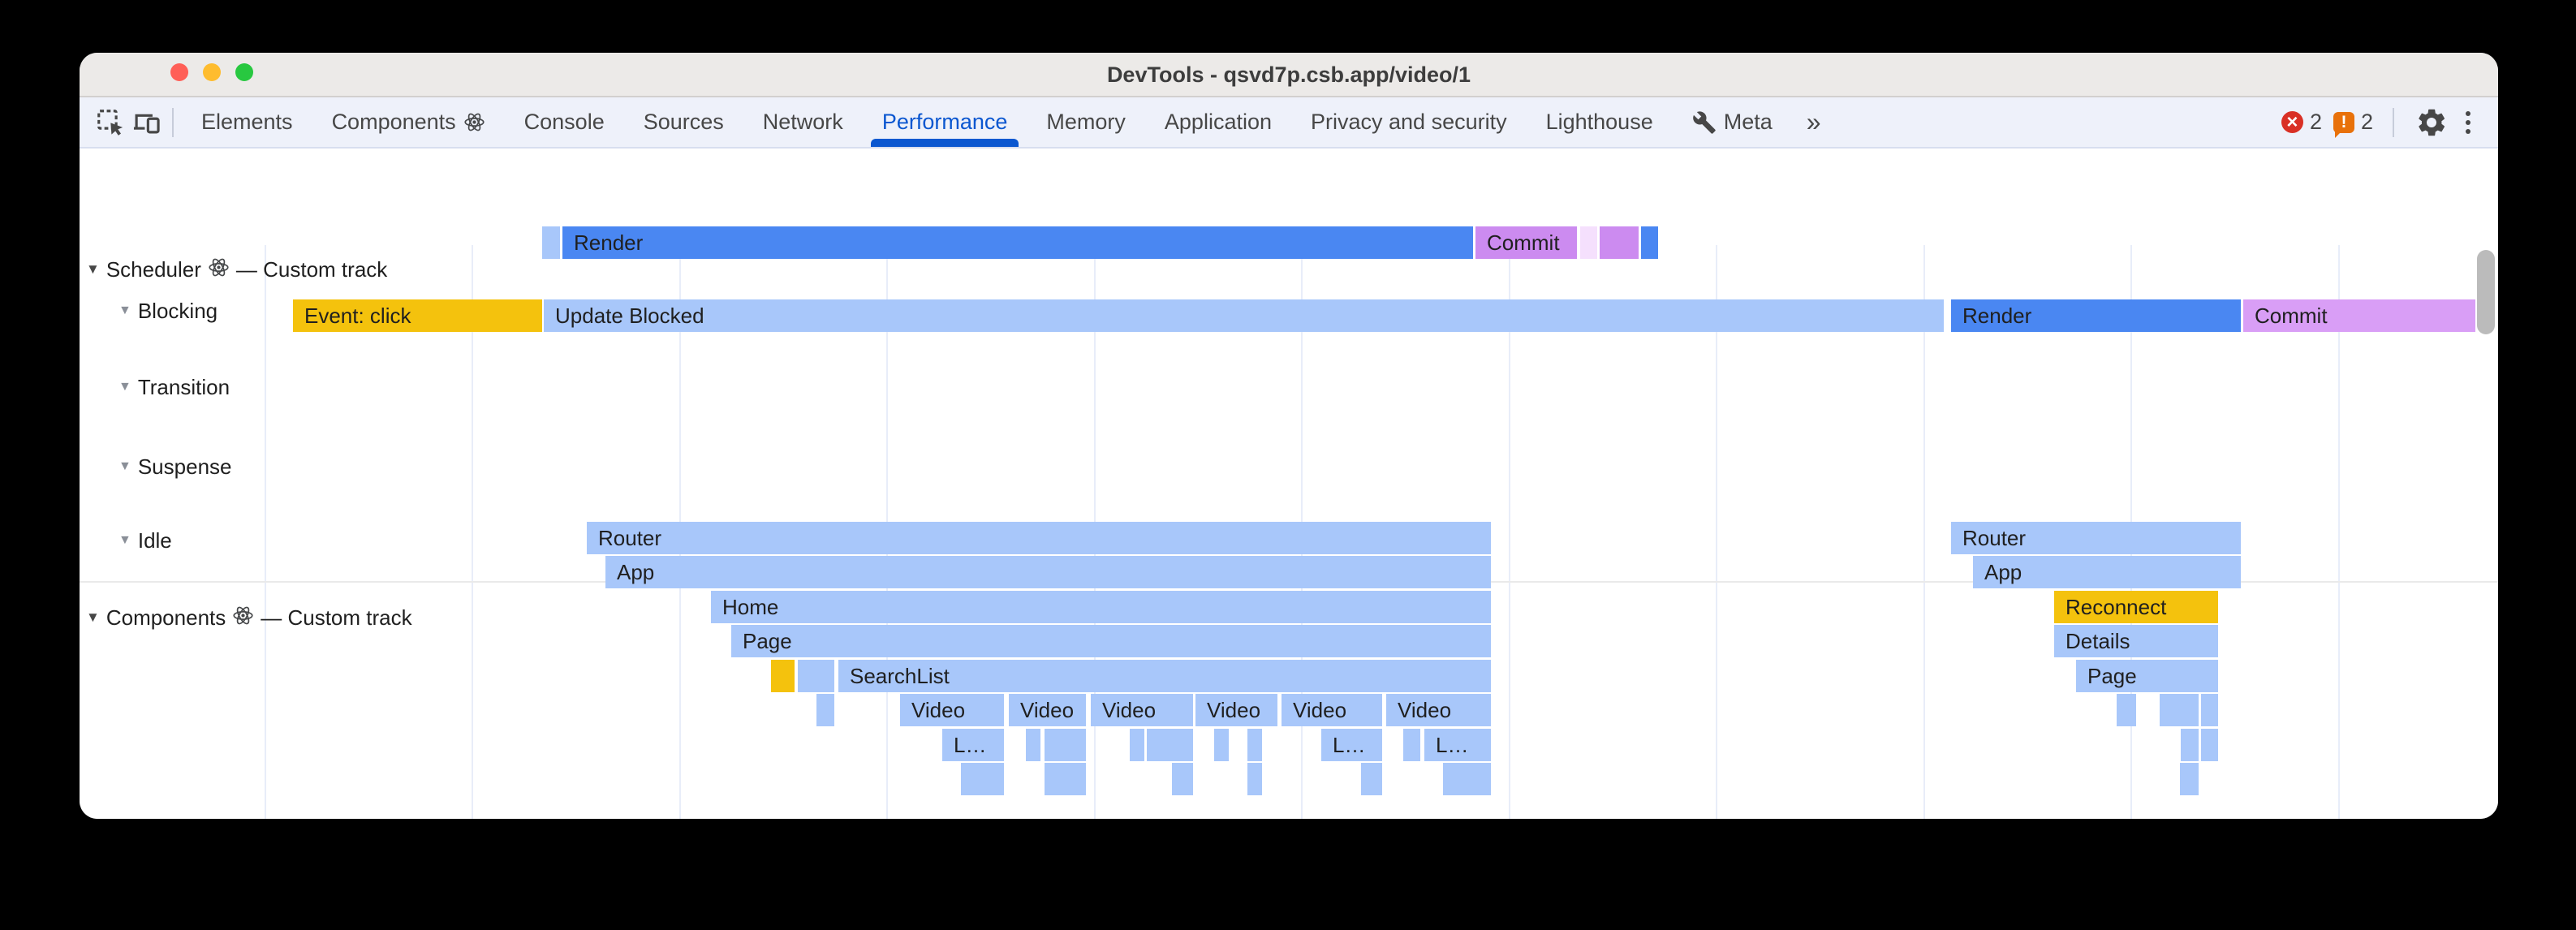 Image resolution: width=2576 pixels, height=930 pixels. I want to click on tab-sources: Sources, so click(684, 122).